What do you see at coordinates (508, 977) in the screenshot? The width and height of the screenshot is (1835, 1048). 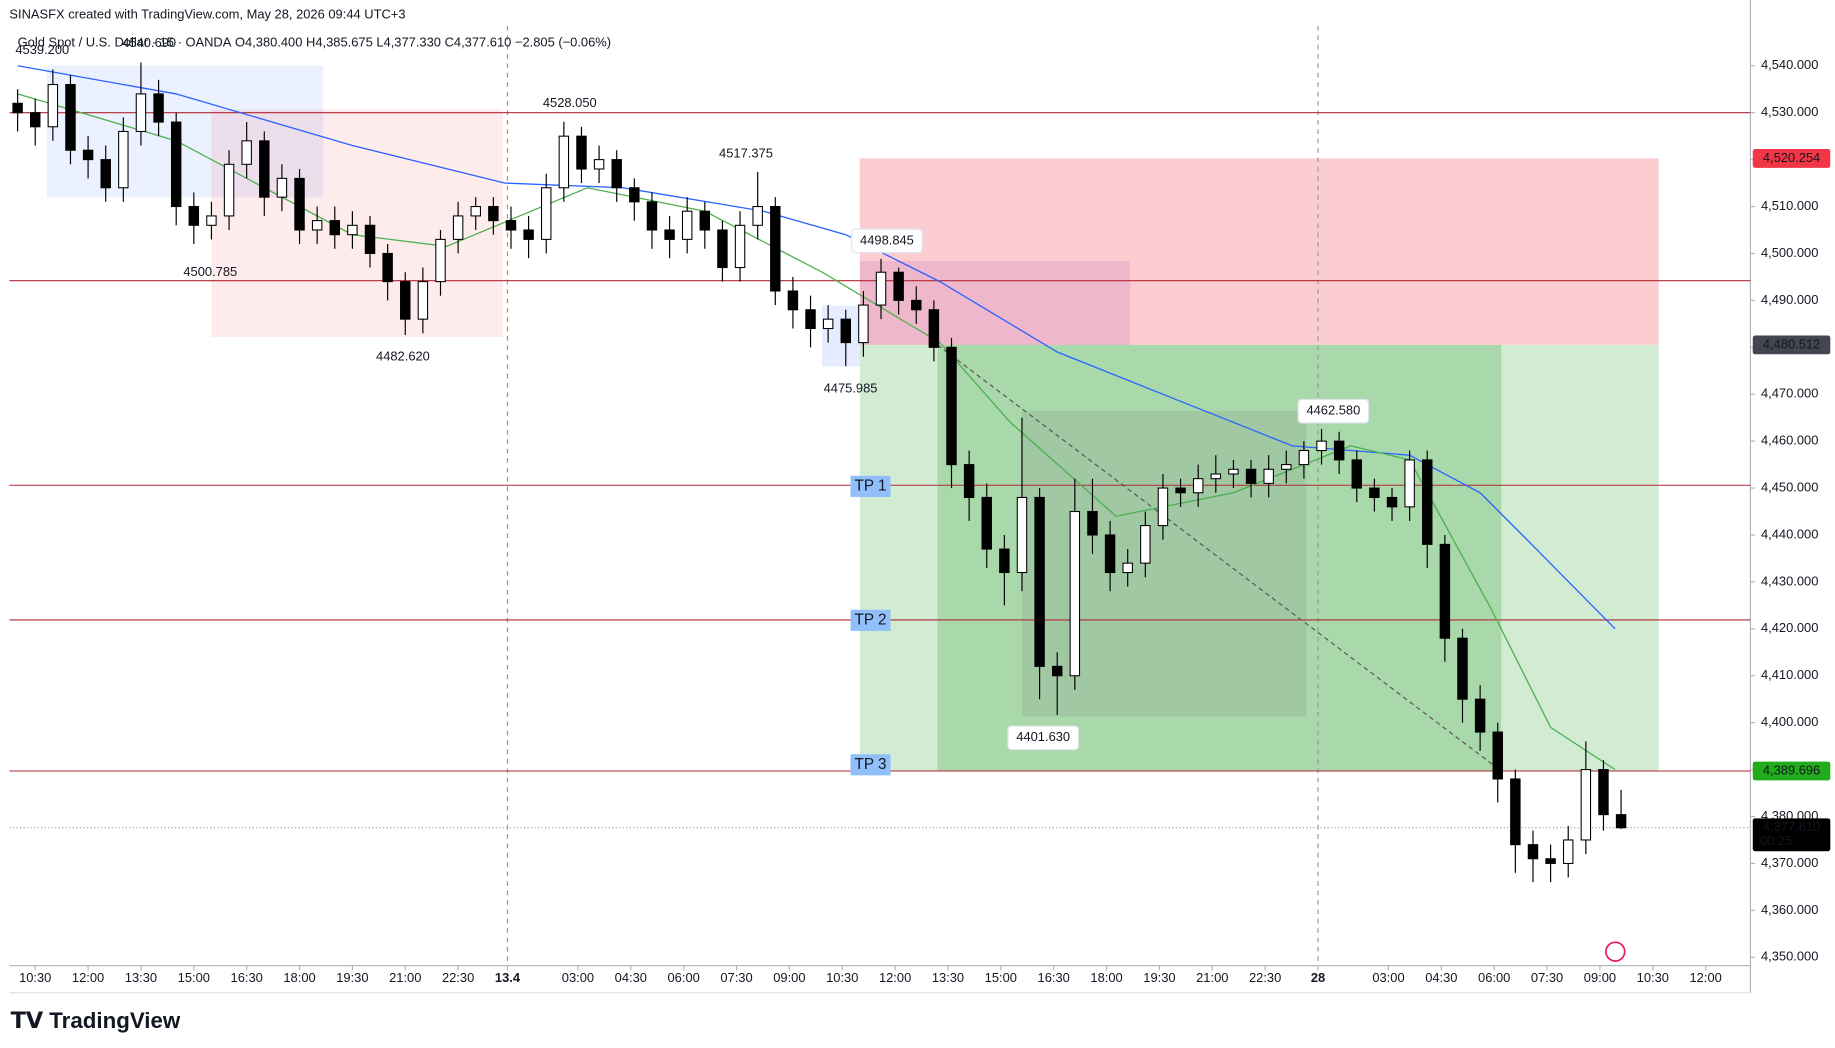 I see `x-tick-label: 13.4` at bounding box center [508, 977].